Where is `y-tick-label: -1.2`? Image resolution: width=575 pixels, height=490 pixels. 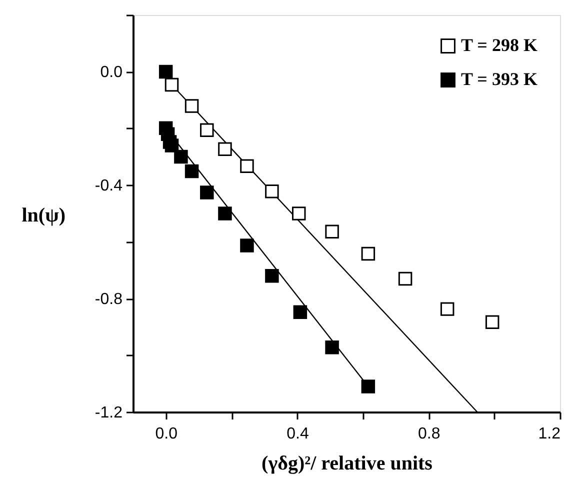 y-tick-label: -1.2 is located at coordinates (108, 413).